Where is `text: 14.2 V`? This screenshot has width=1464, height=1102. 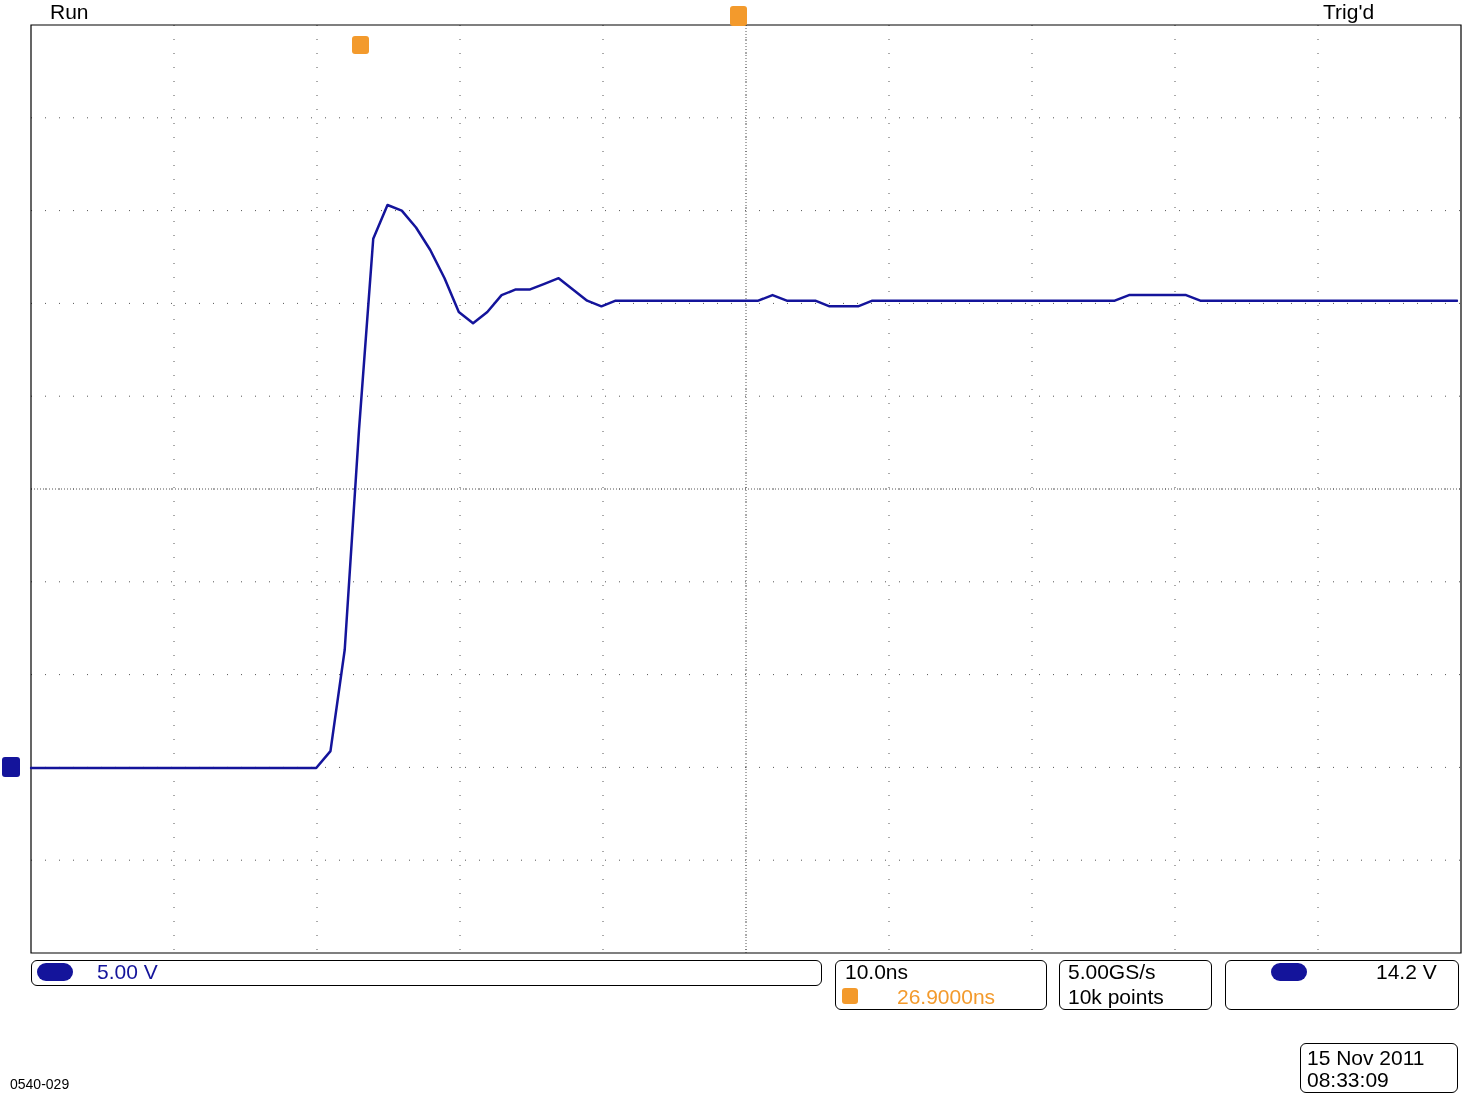 text: 14.2 V is located at coordinates (1406, 972).